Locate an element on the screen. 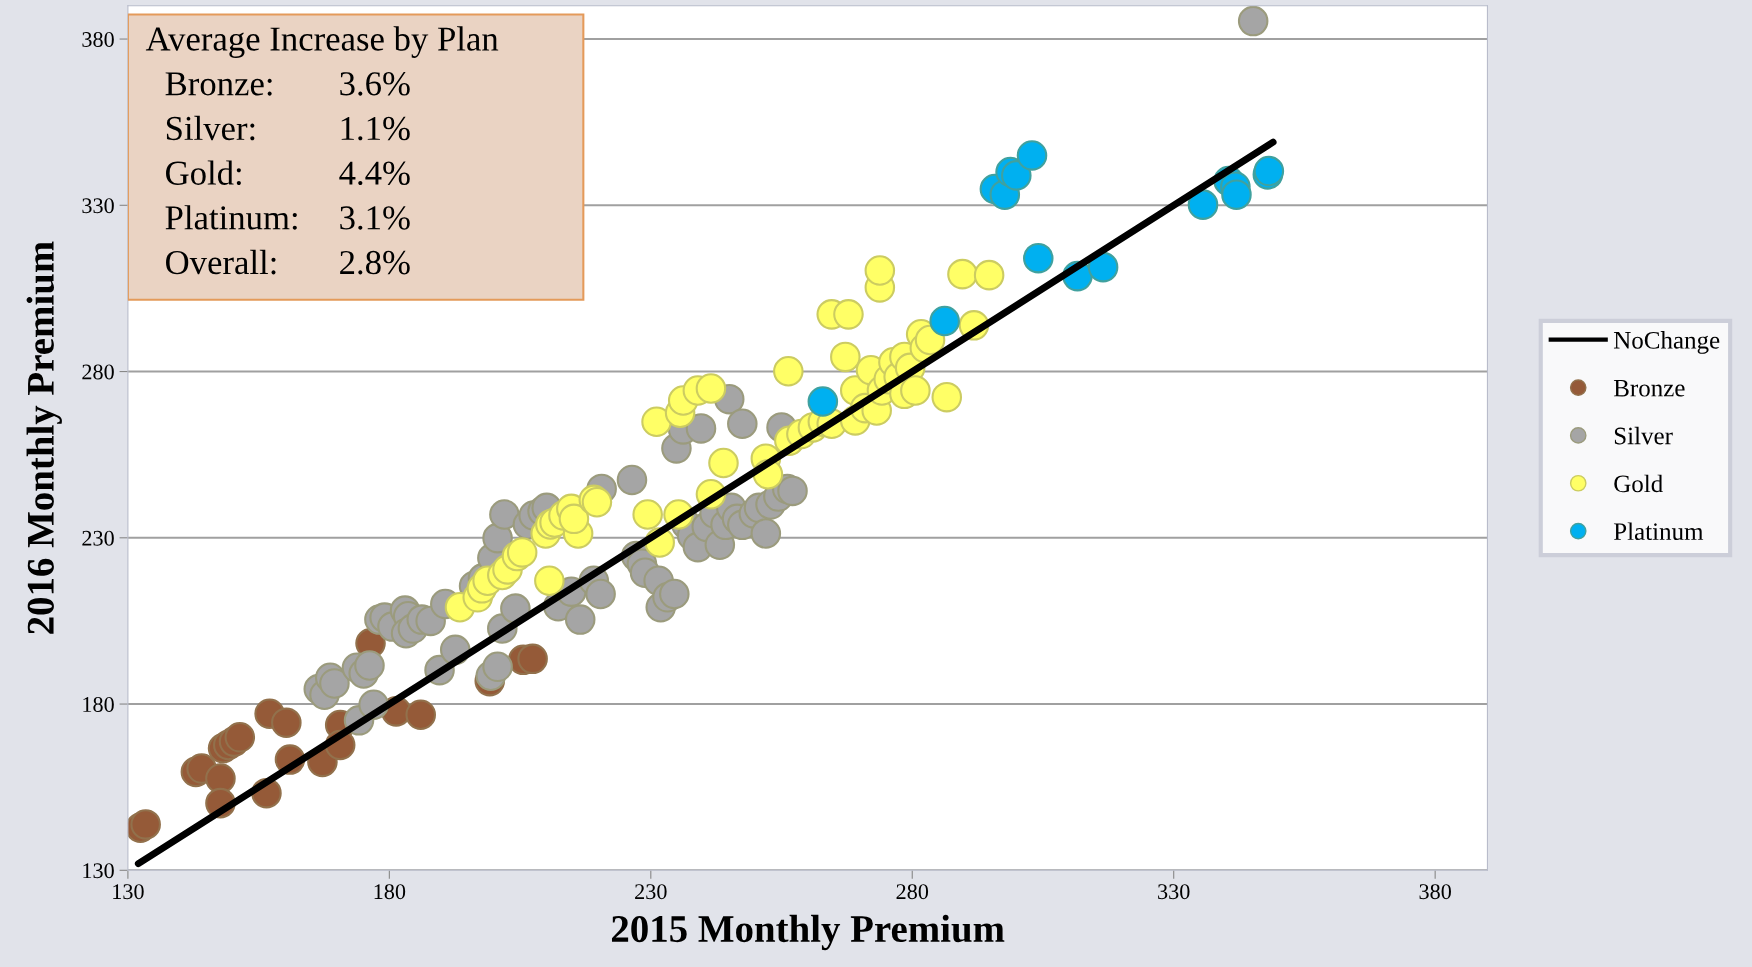 The image size is (1752, 967). x-axis-title: 2015 Monthly Premium is located at coordinates (808, 932).